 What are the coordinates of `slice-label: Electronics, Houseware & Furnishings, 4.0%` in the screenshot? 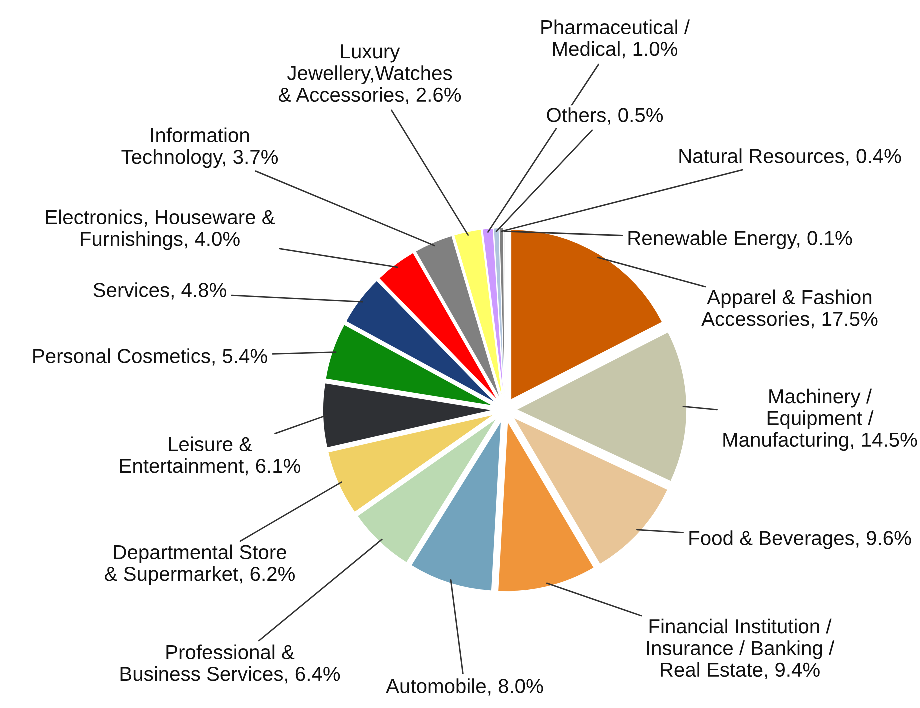 It's located at (160, 230).